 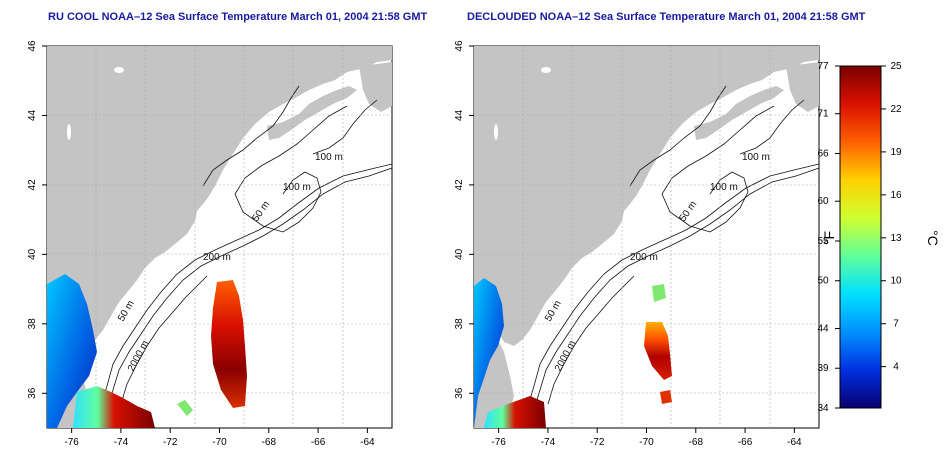 I want to click on right-lon-tick-label: -76, so click(x=498, y=442).